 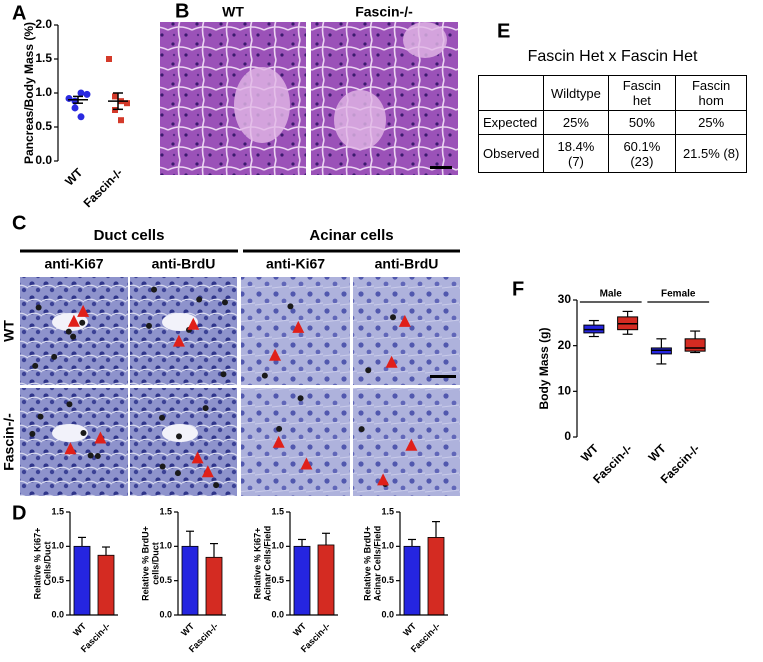 I want to click on y-tick-label: 20, so click(x=565, y=345).